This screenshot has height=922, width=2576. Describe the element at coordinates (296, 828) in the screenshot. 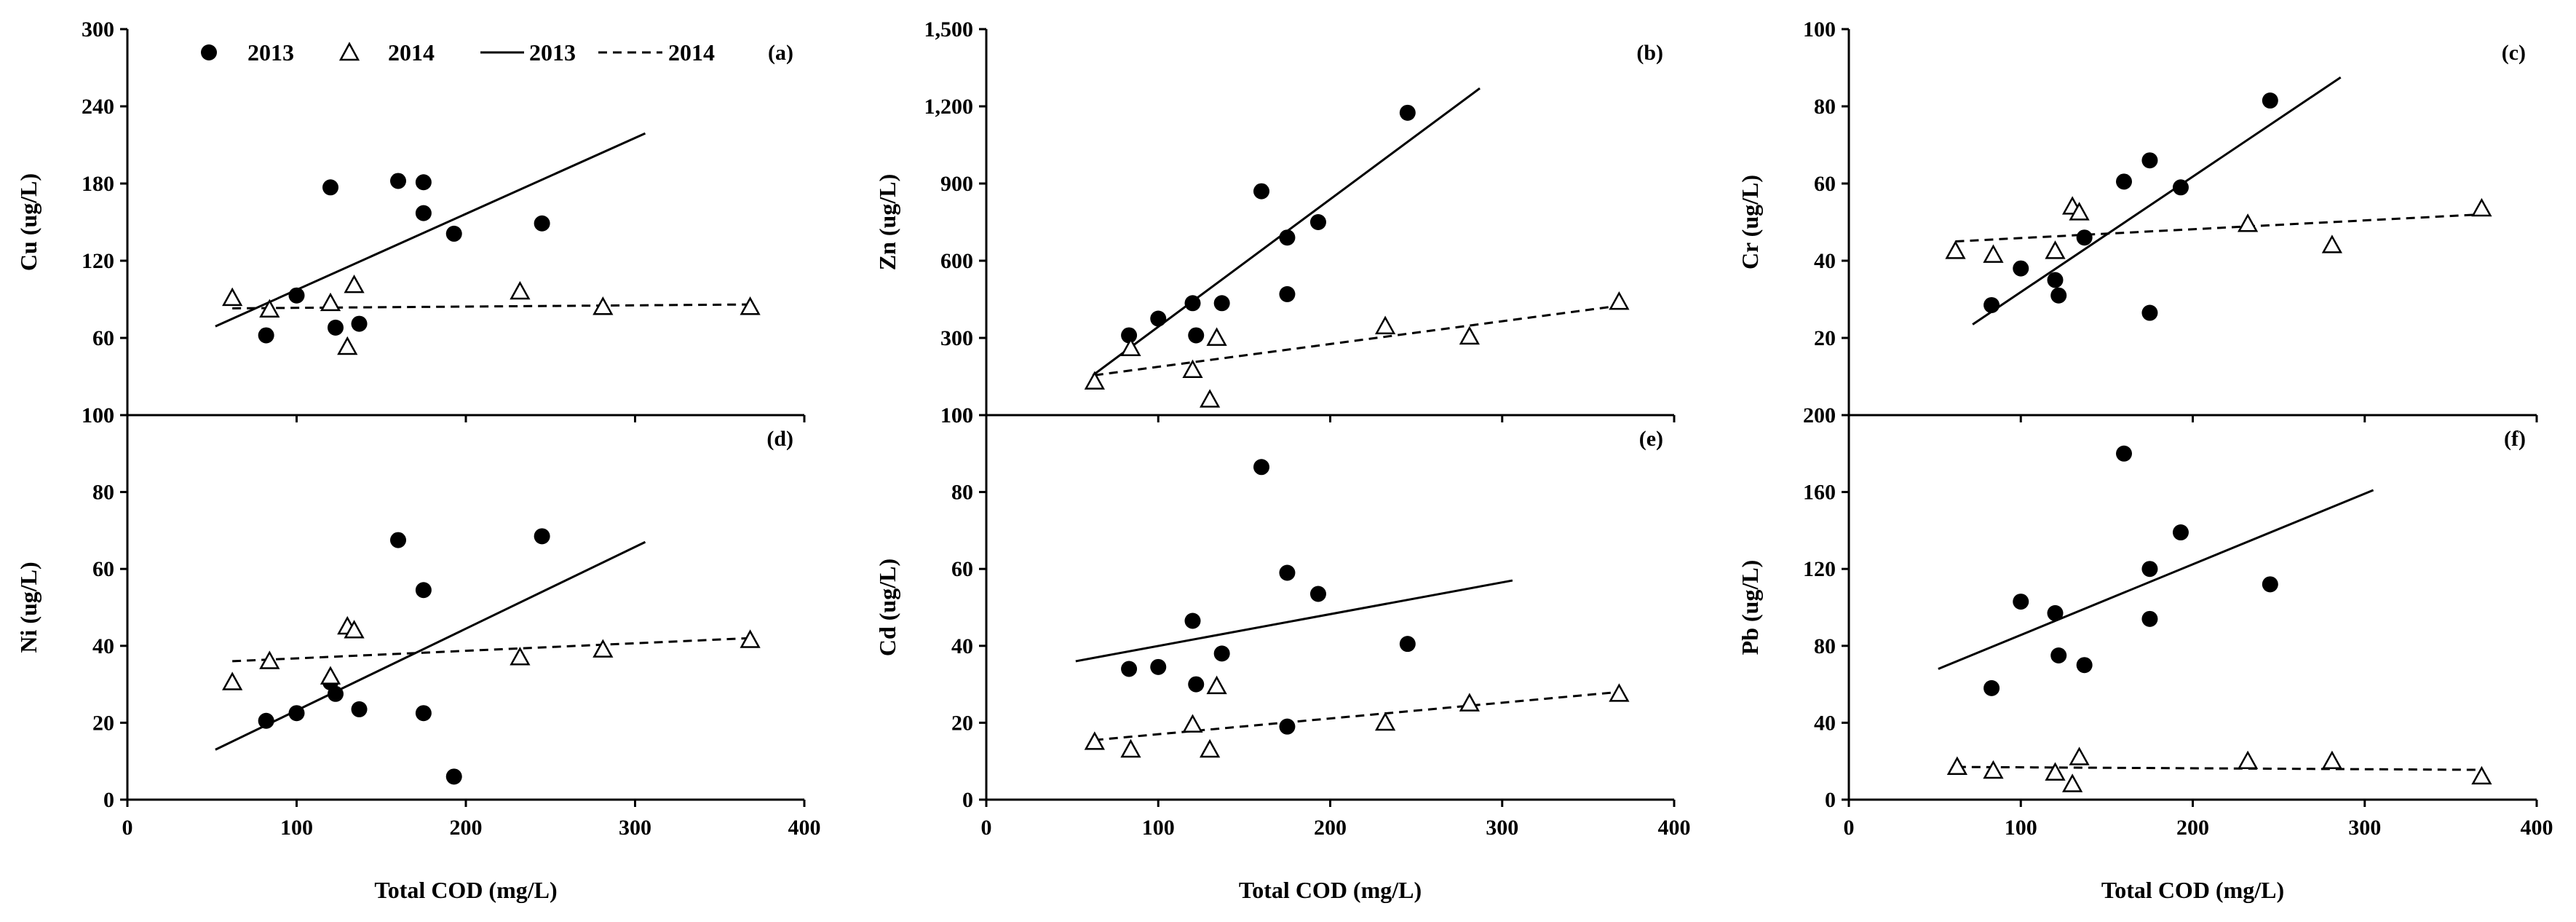

I see `x-tick-label: 100` at that location.